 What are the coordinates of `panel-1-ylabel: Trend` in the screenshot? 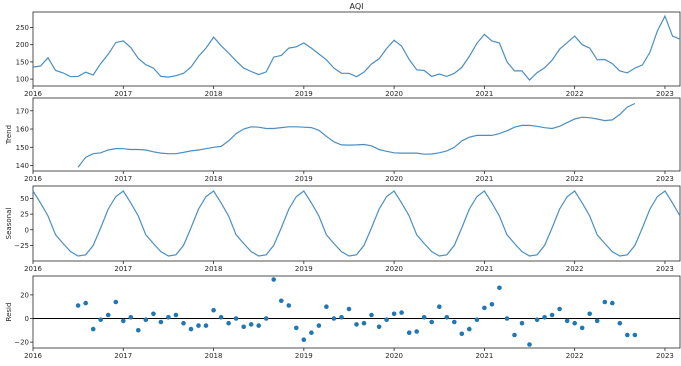 It's located at (9, 135).